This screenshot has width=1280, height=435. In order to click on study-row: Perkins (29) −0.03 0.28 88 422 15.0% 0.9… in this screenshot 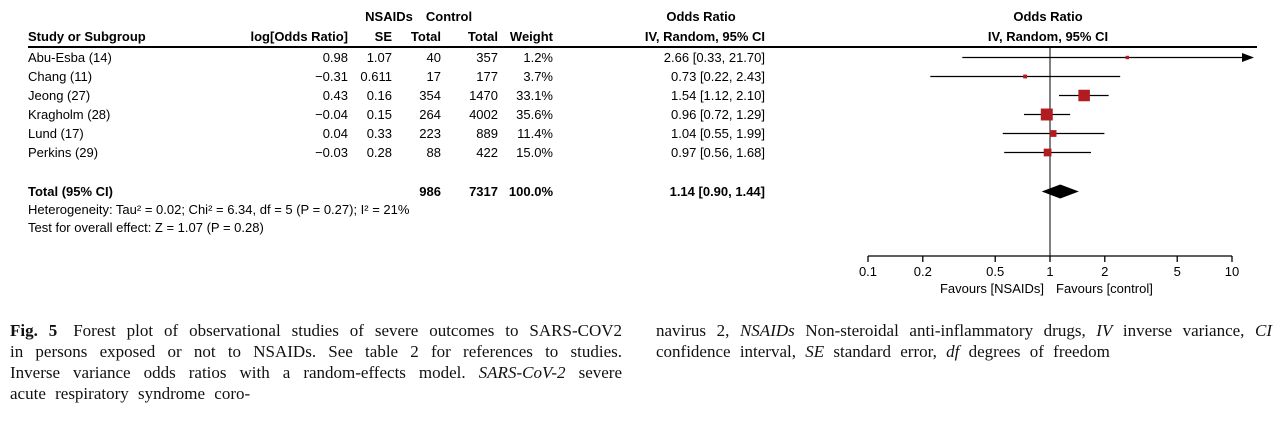, I will do `click(396, 152)`.